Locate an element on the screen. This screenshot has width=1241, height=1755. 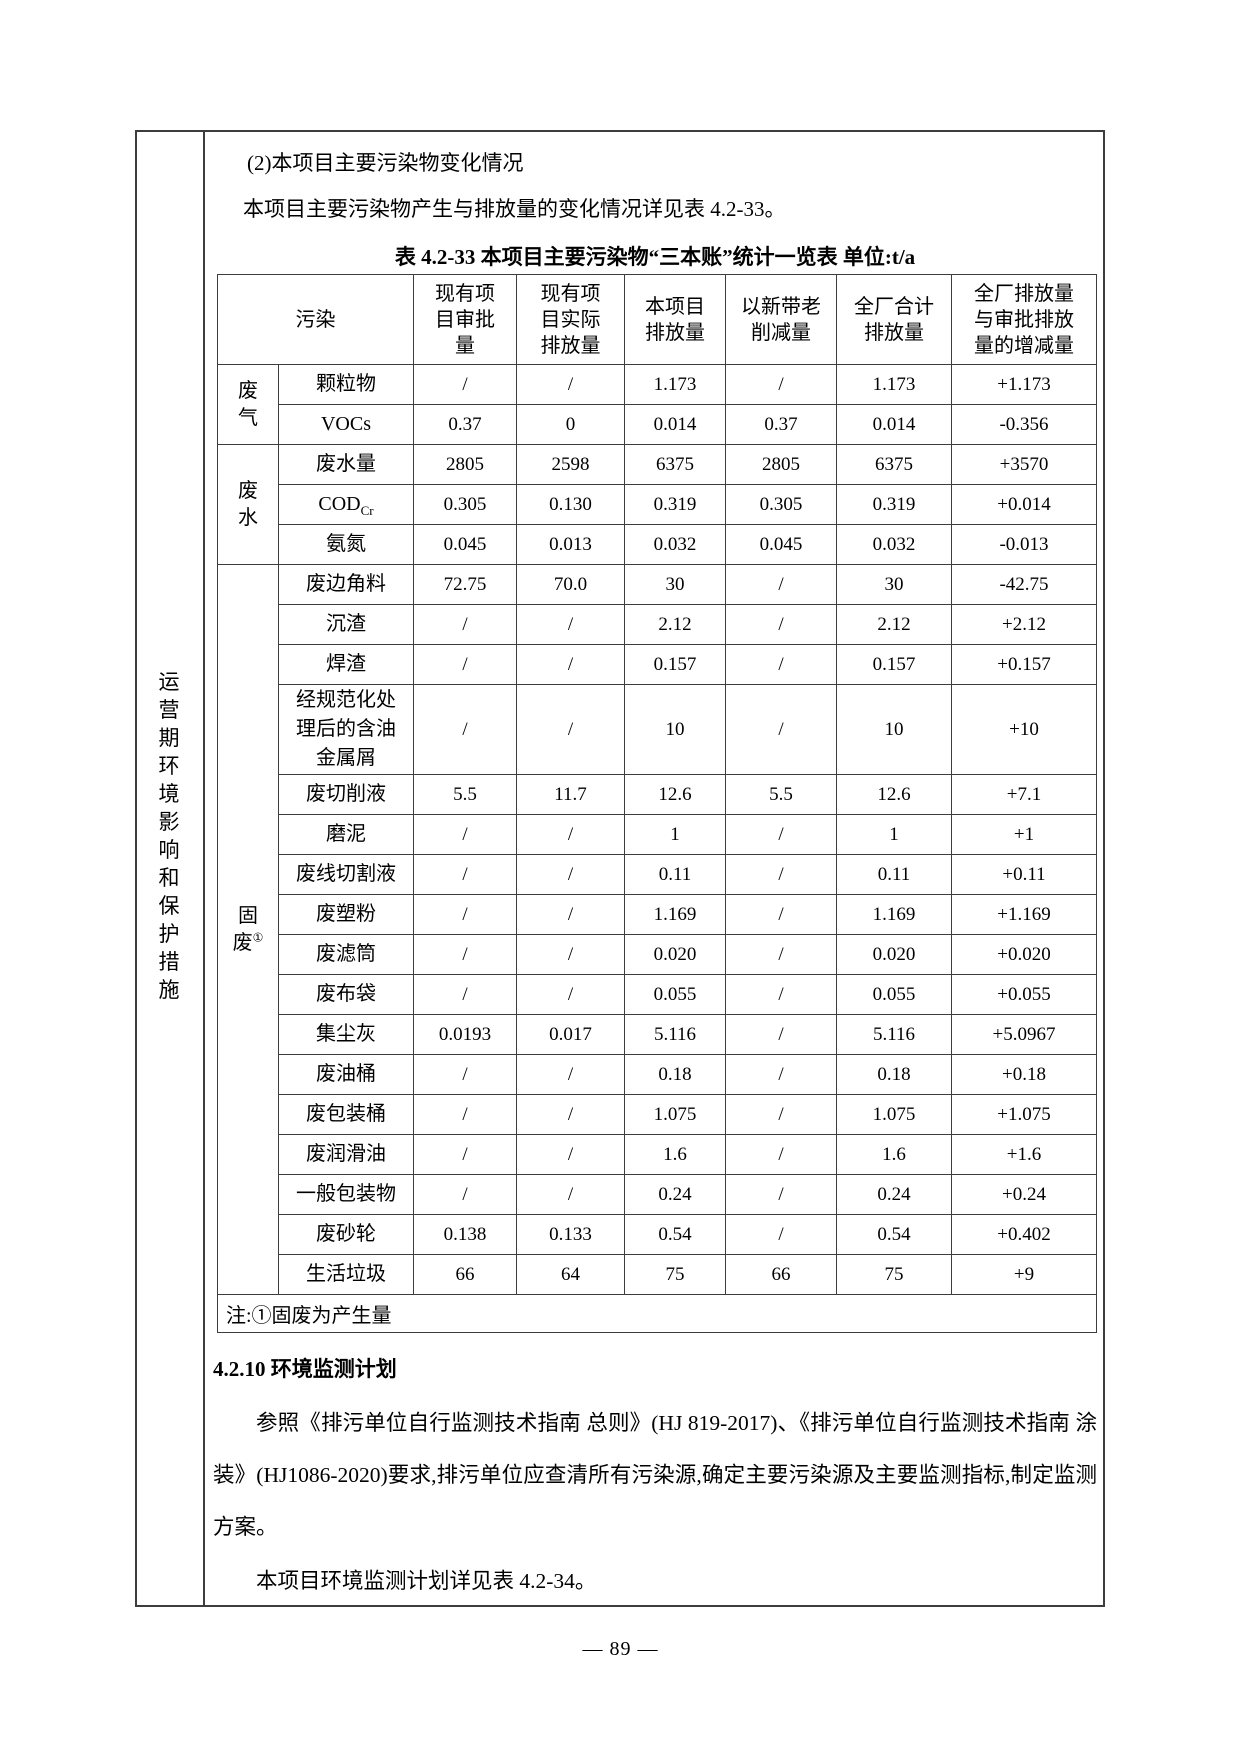
value-cell: 0.133 is located at coordinates (570, 1234).